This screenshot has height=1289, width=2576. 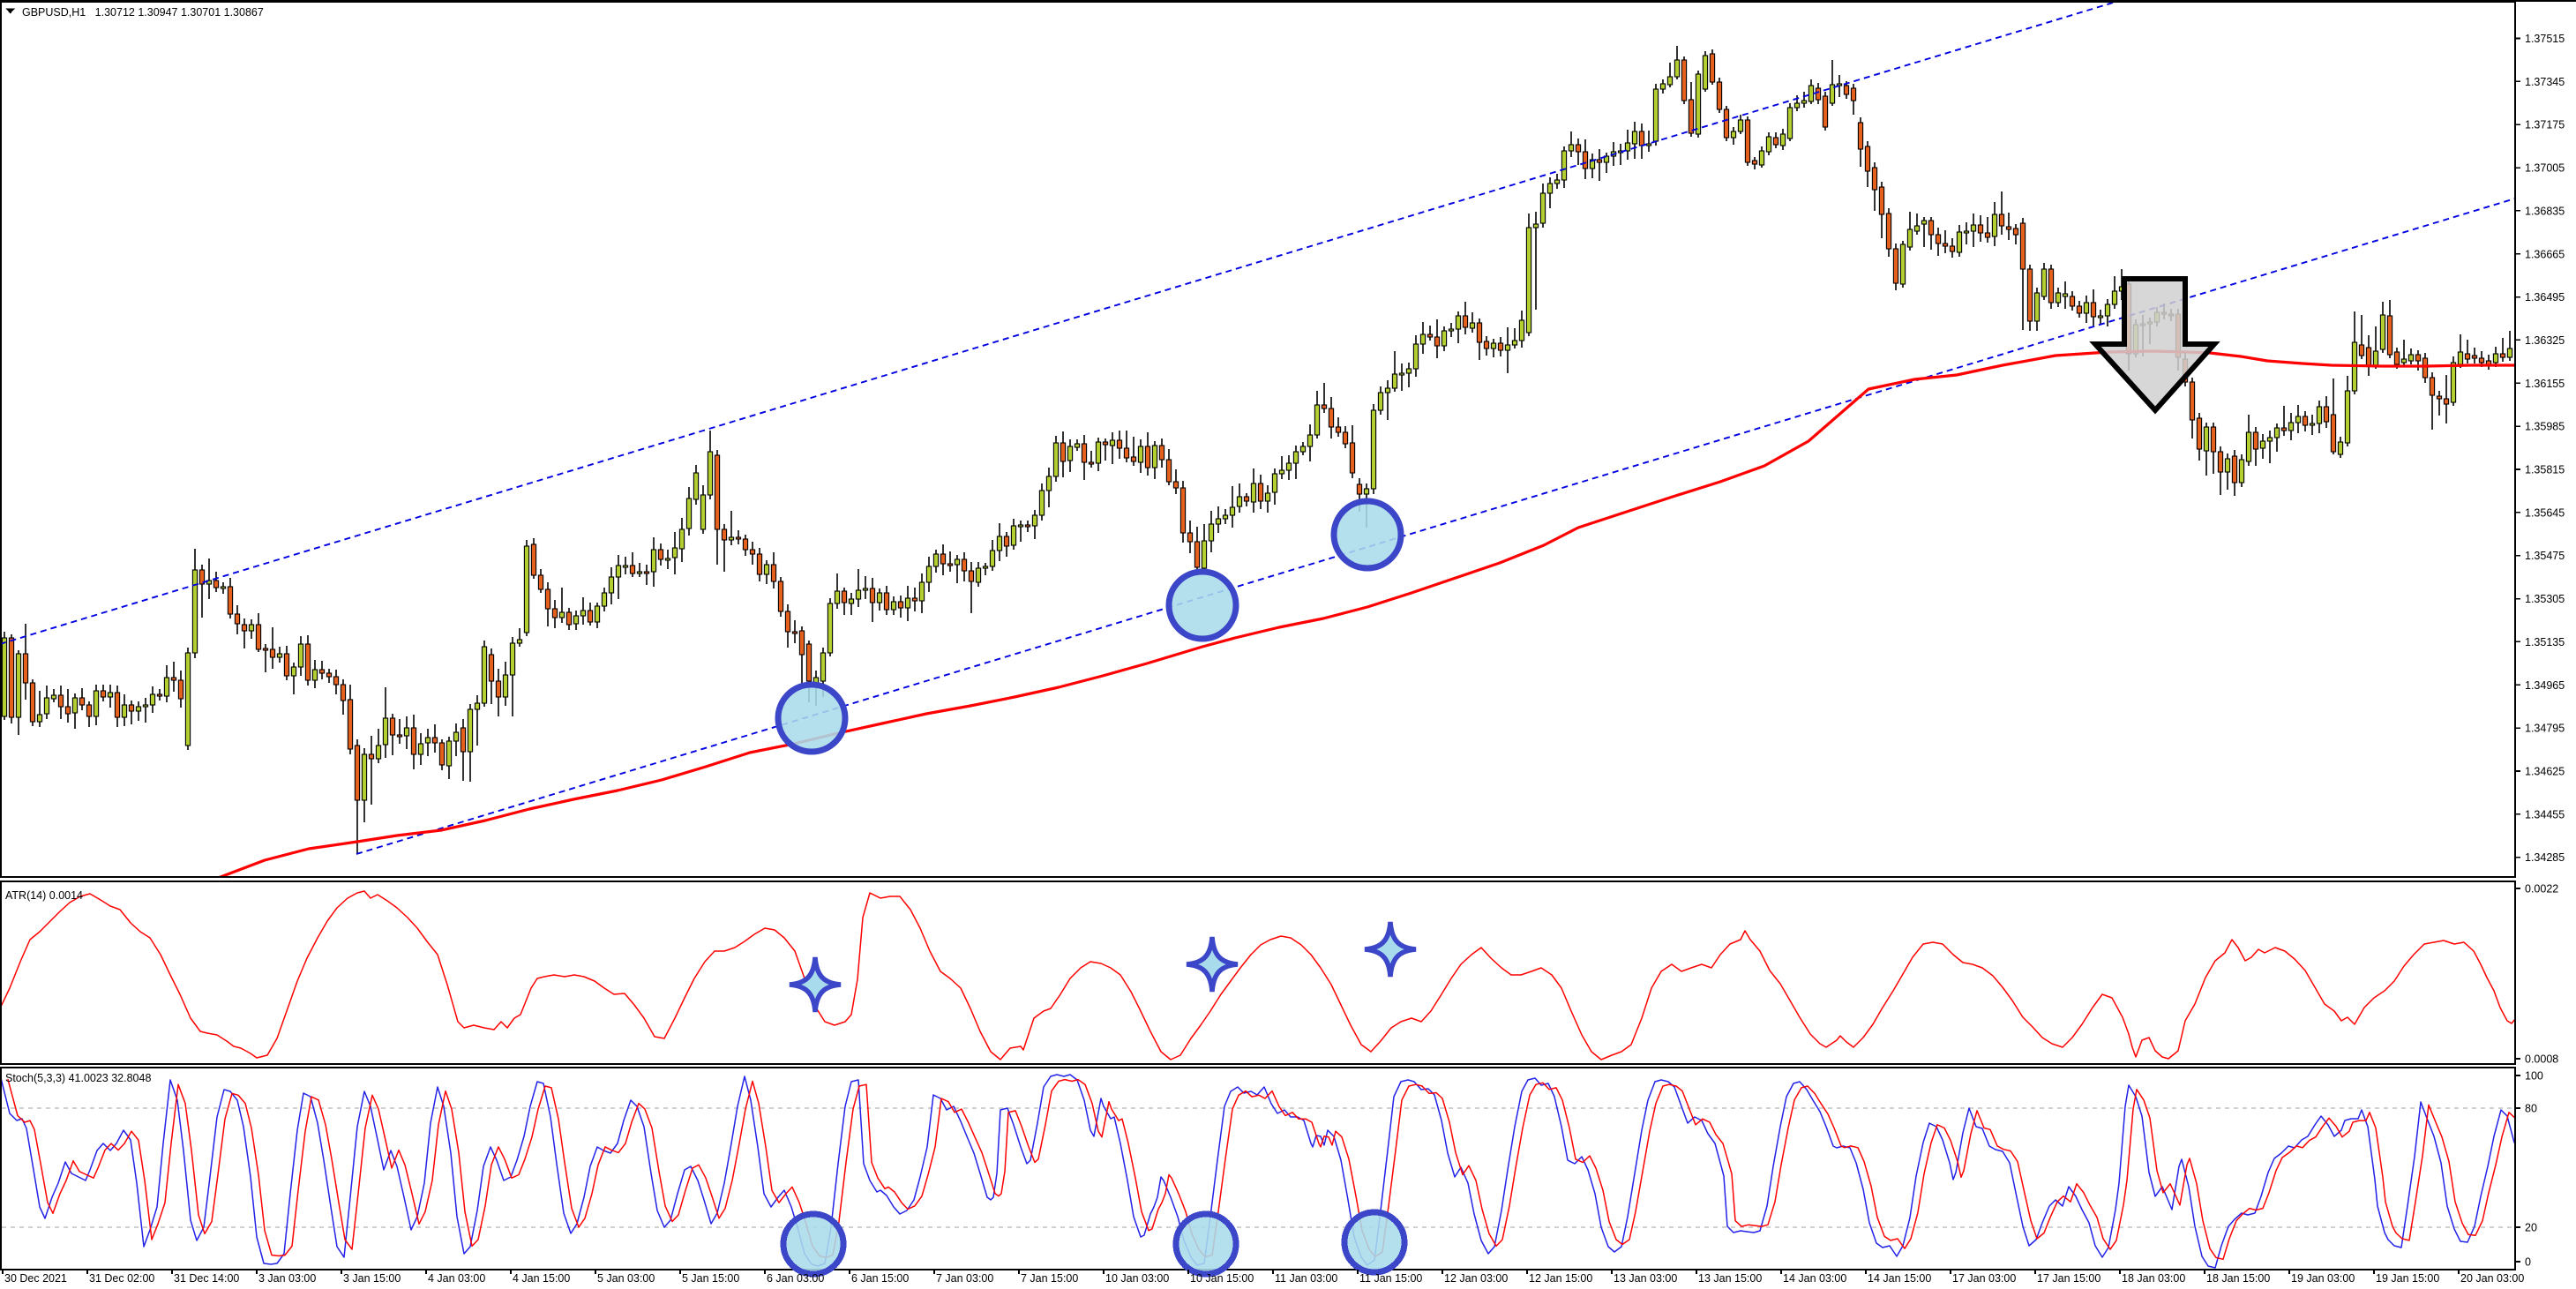 What do you see at coordinates (122, 1278) in the screenshot?
I see `svg-text: 31 Dec 02:00` at bounding box center [122, 1278].